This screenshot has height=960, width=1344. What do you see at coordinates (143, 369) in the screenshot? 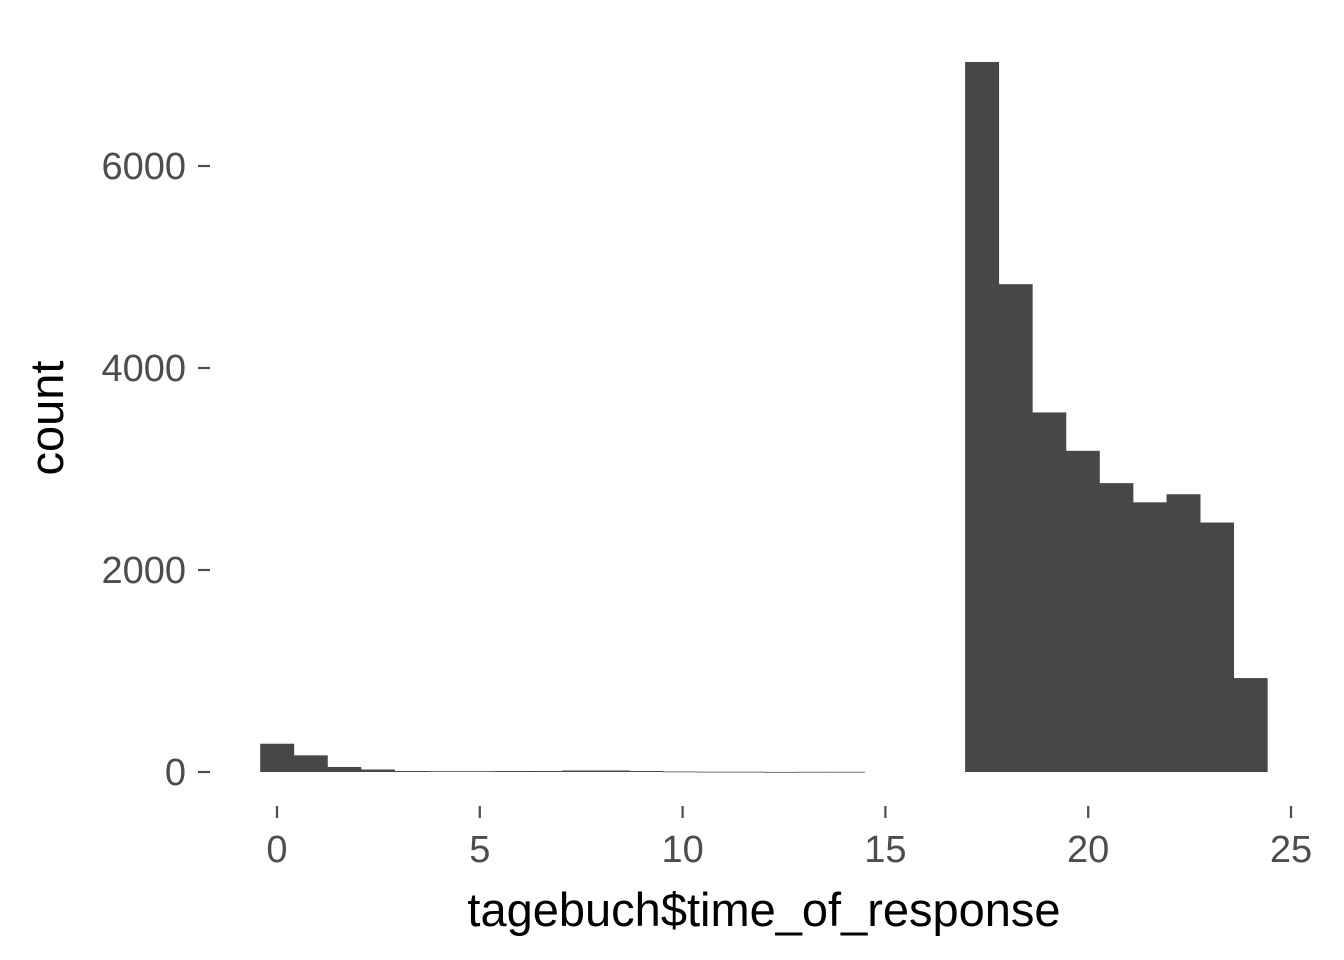
I see `y-axis-tick-label: 4000` at bounding box center [143, 369].